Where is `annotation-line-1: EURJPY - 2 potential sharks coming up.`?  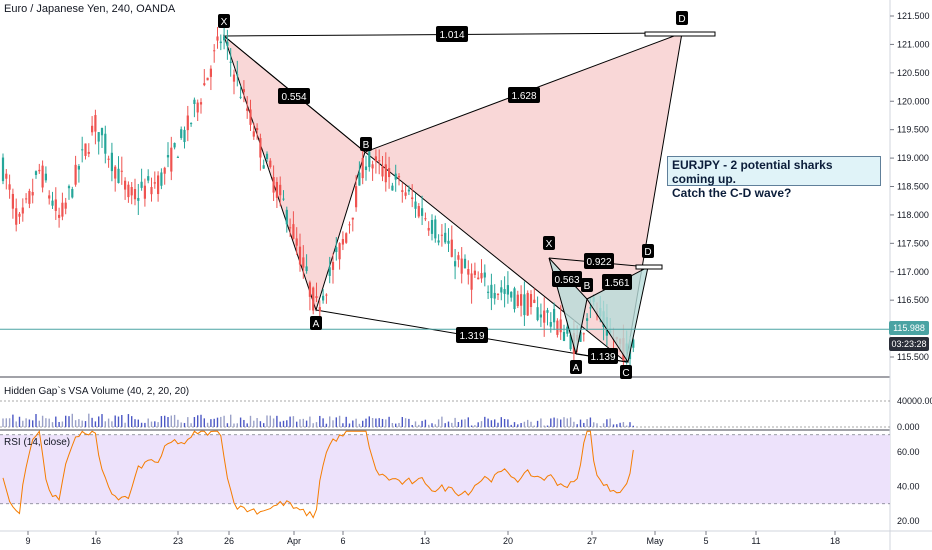 annotation-line-1: EURJPY - 2 potential sharks coming up. is located at coordinates (752, 172).